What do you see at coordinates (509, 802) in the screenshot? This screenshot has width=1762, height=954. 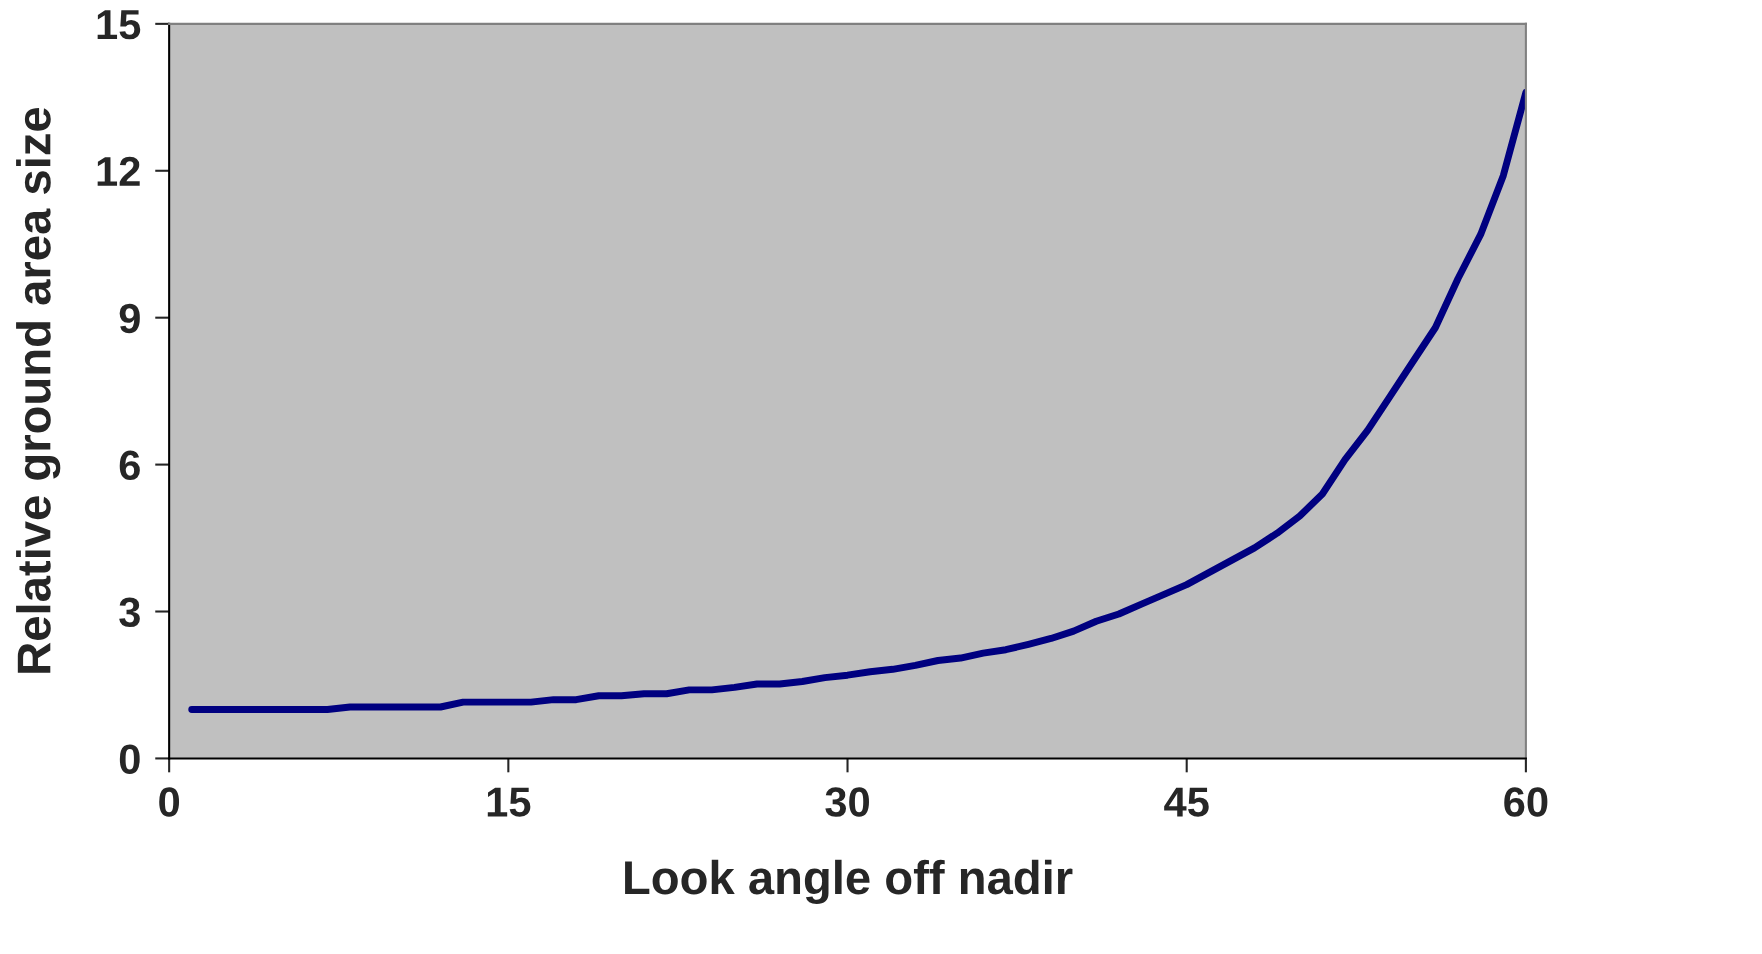 I see `x-tick-label: 15` at bounding box center [509, 802].